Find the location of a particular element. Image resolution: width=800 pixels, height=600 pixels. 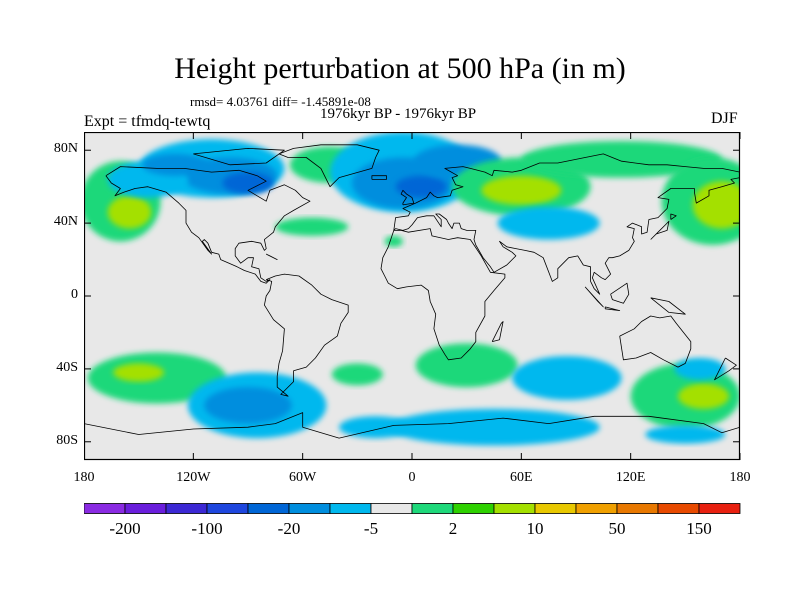

lat-tick-label: 80N is located at coordinates (65, 149).